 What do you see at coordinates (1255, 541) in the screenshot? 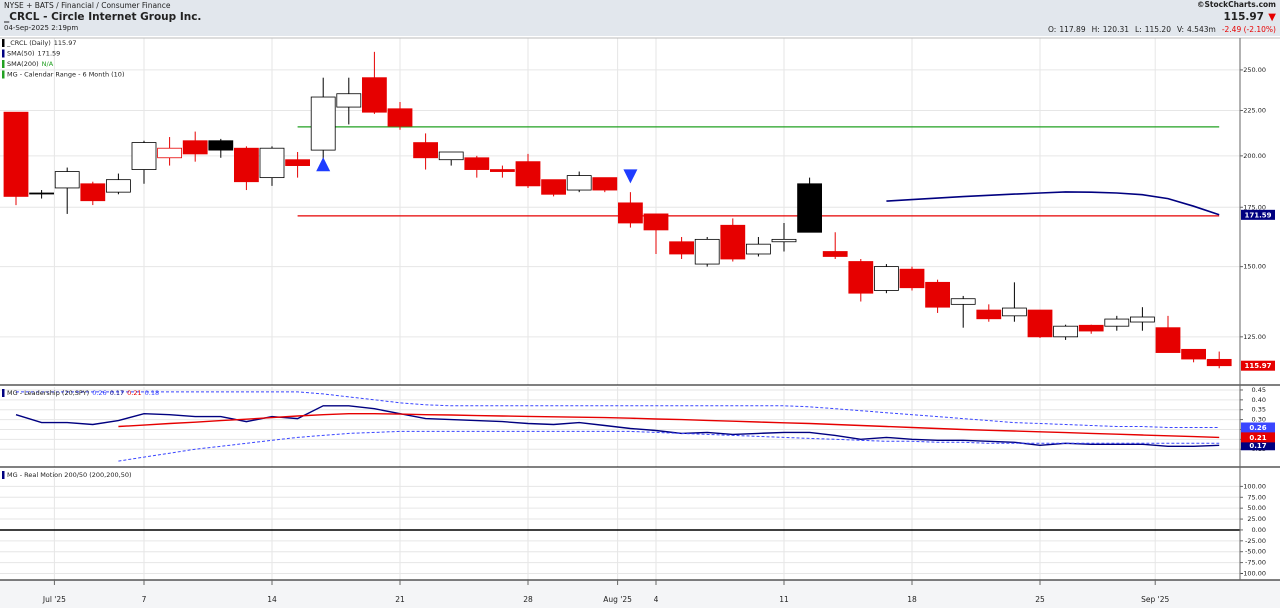
I see `y-tick-label: -25.00` at bounding box center [1255, 541].